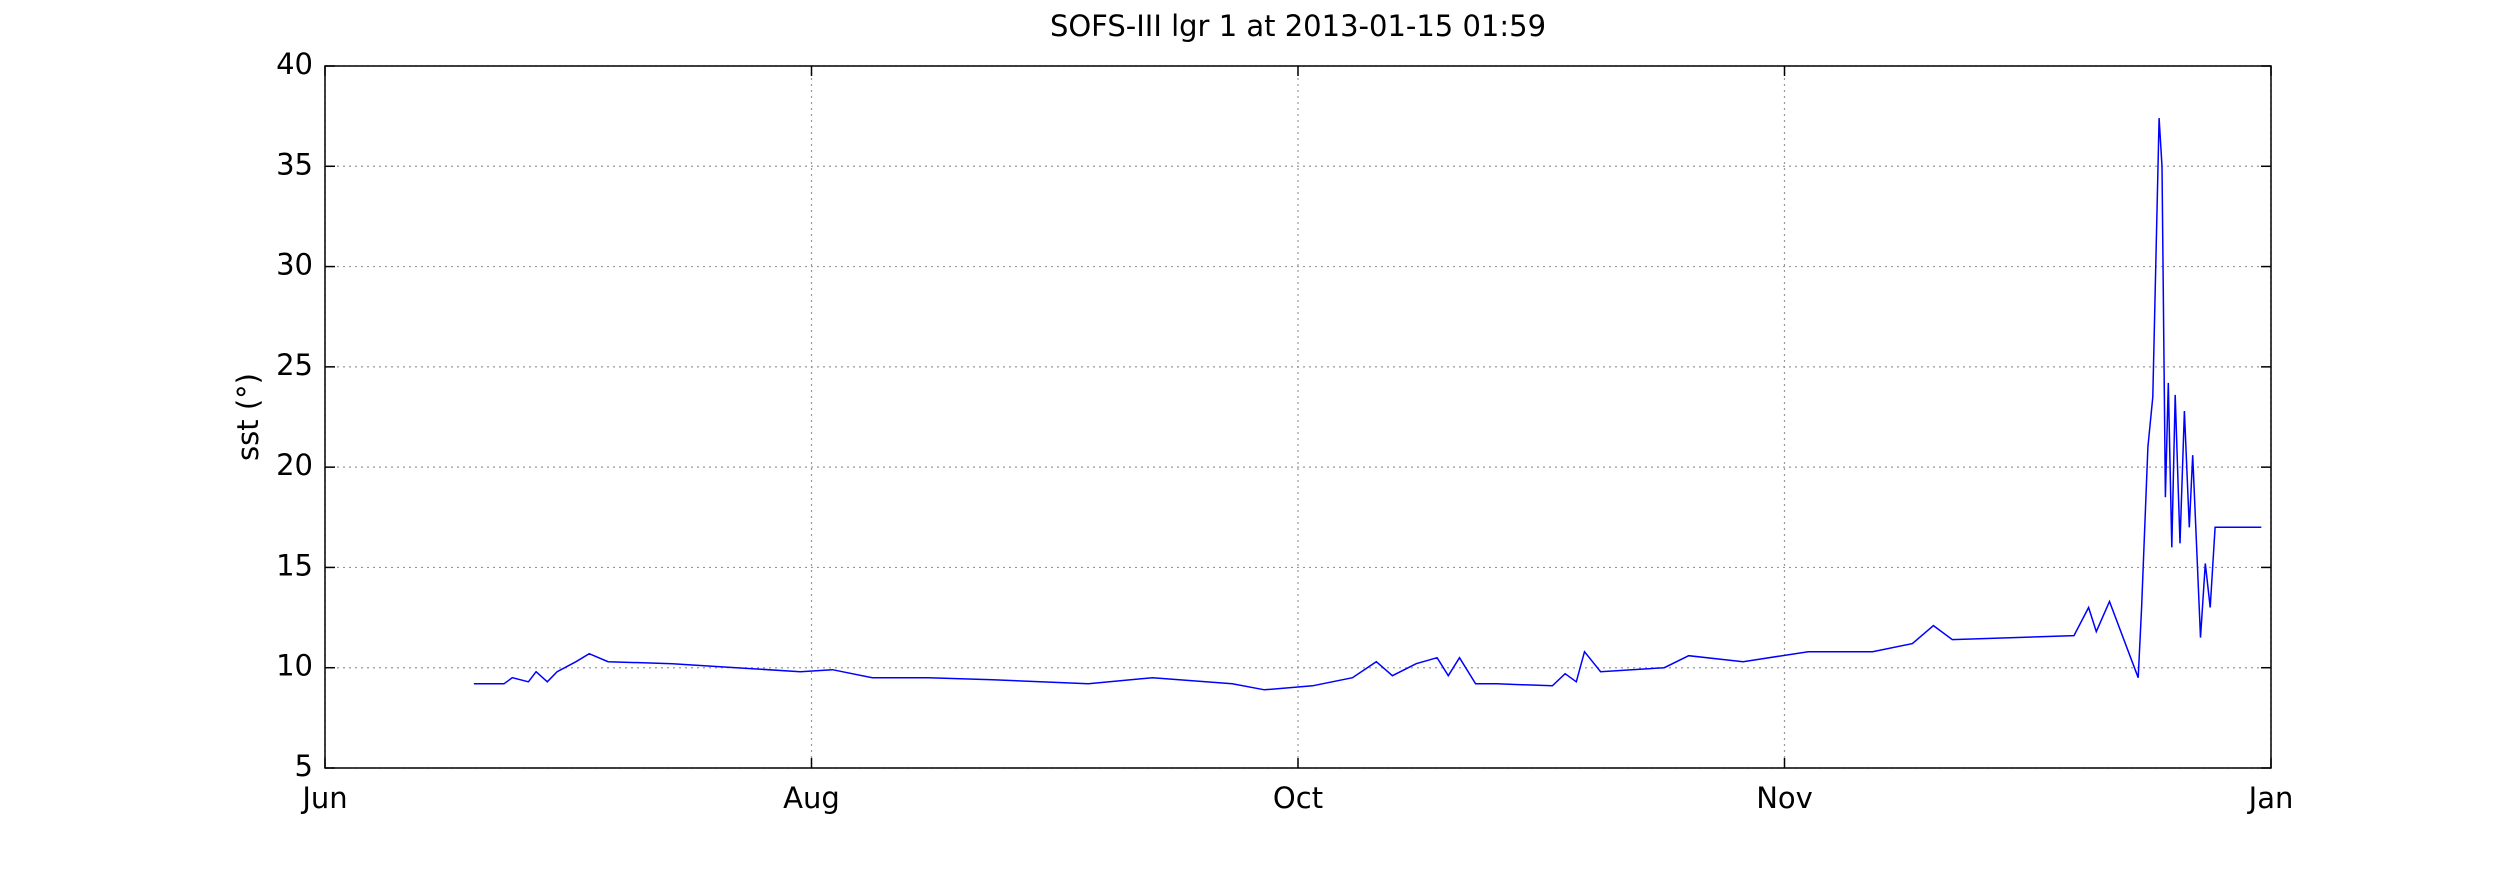 This screenshot has width=2500, height=875. What do you see at coordinates (294, 565) in the screenshot?
I see `y-tick-label: 15` at bounding box center [294, 565].